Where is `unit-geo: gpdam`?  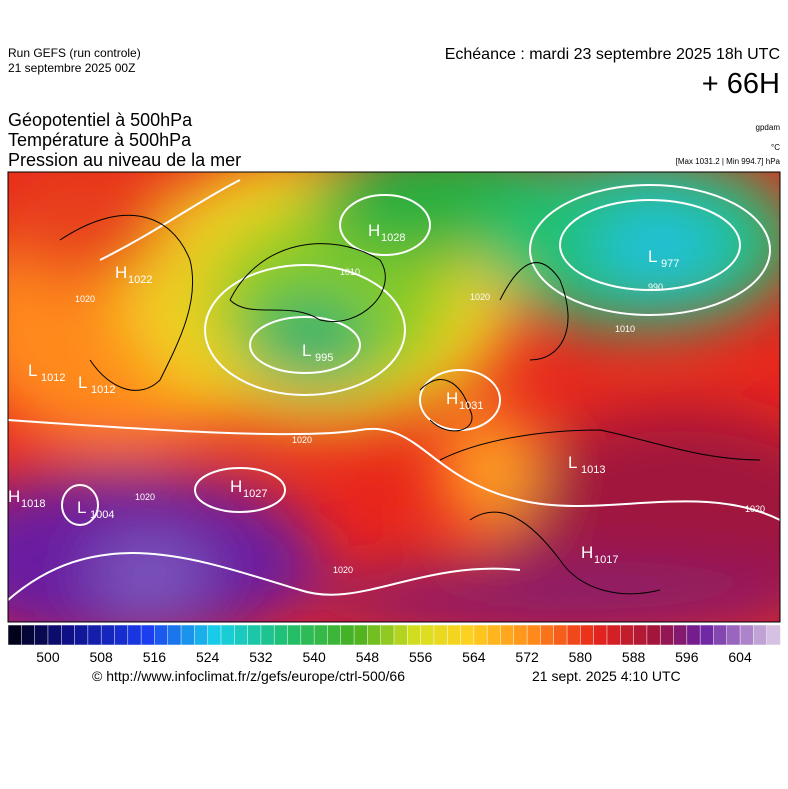
unit-geo: gpdam is located at coordinates (767, 127).